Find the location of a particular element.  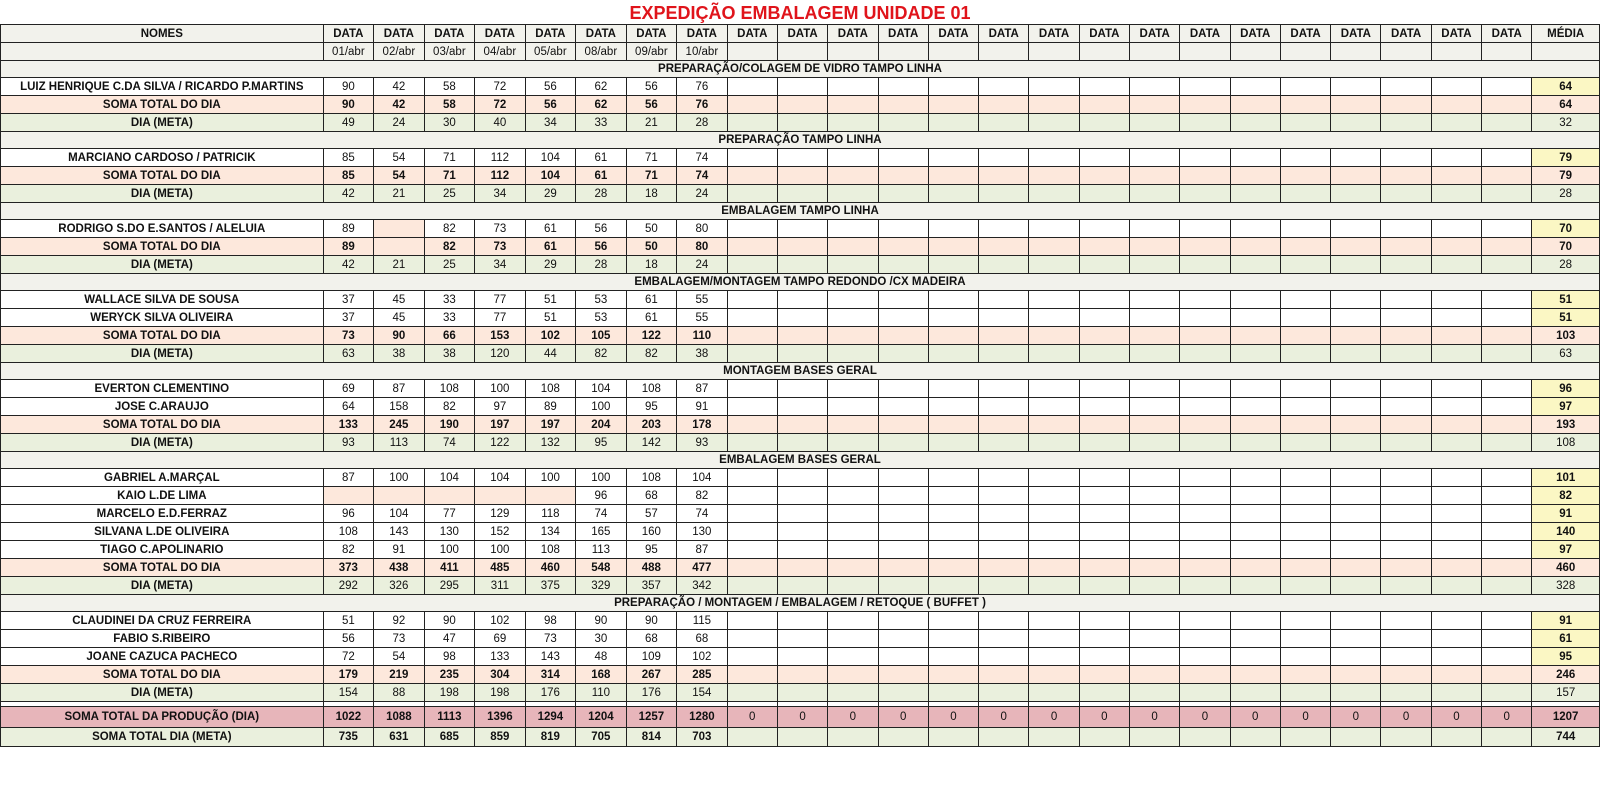

date-cell: 03/abr is located at coordinates (449, 51).